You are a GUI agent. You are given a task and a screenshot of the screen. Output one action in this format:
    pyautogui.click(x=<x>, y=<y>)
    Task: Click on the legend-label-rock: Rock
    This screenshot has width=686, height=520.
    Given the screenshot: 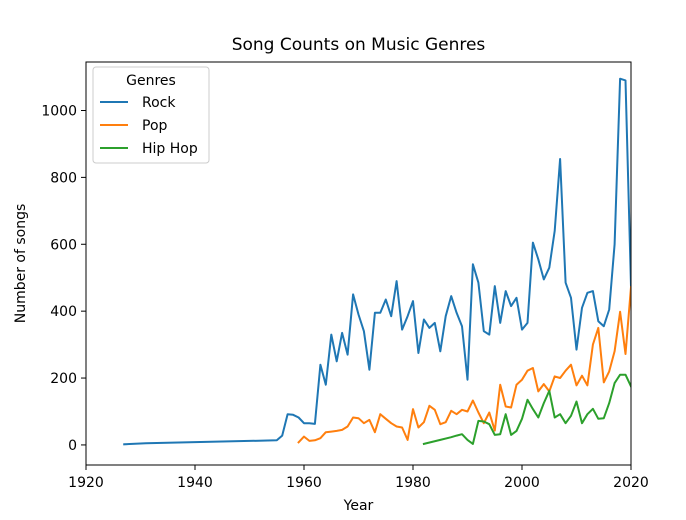 What is the action you would take?
    pyautogui.click(x=159, y=103)
    